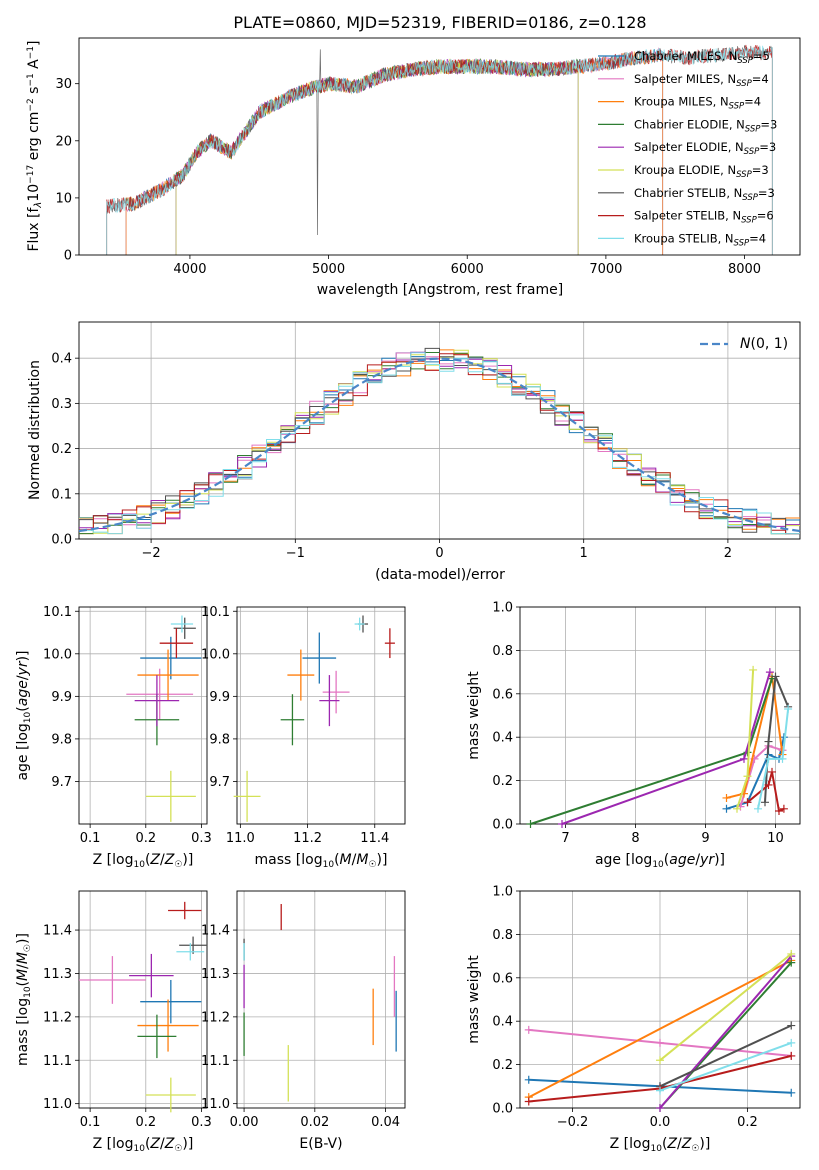 The width and height of the screenshot is (819, 1170). Describe the element at coordinates (23, 693) in the screenshot. I see `y-axis-label-part: age` at that location.